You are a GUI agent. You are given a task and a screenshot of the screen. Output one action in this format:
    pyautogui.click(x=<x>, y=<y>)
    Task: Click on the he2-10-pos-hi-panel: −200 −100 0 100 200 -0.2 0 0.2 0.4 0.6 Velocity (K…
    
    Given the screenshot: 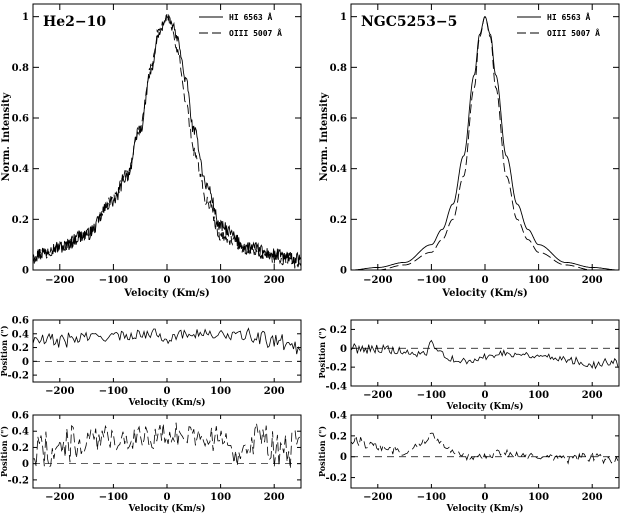 What is the action you would take?
    pyautogui.click(x=151, y=362)
    